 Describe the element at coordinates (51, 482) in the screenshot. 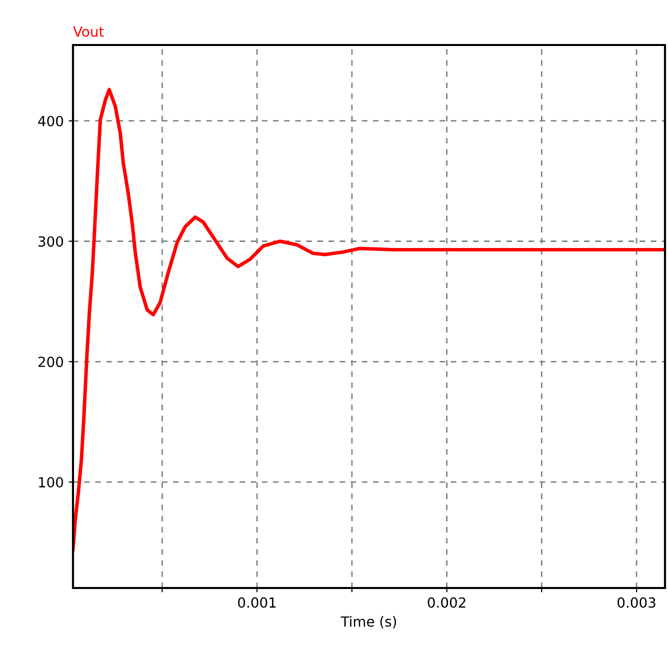

I see `y-tick-label: 100` at that location.